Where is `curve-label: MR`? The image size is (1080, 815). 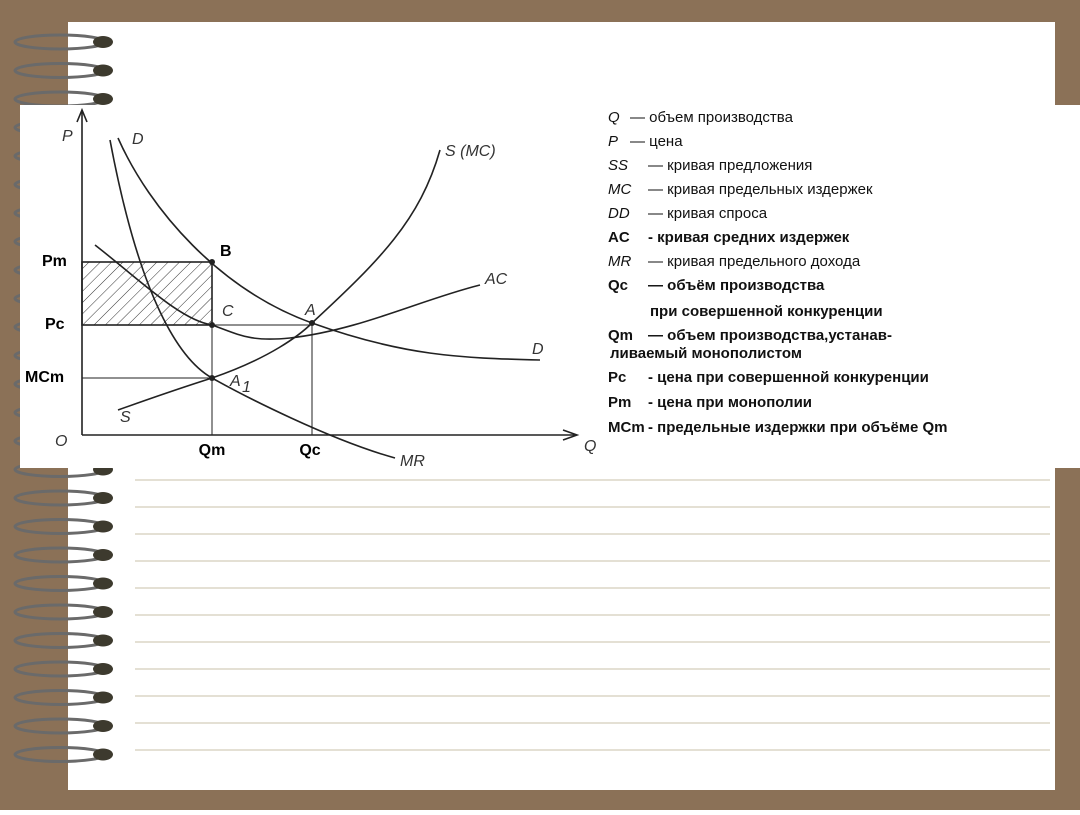
curve-label: MR is located at coordinates (412, 461).